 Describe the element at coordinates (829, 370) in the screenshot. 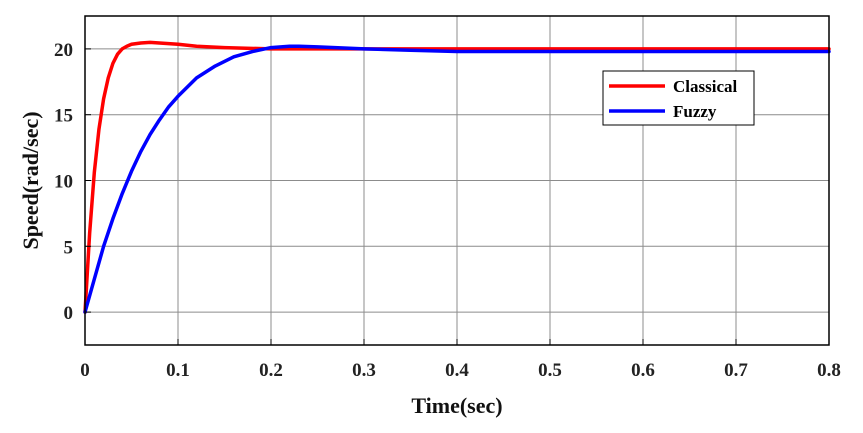

I see `x-tick-label: 0.8` at that location.